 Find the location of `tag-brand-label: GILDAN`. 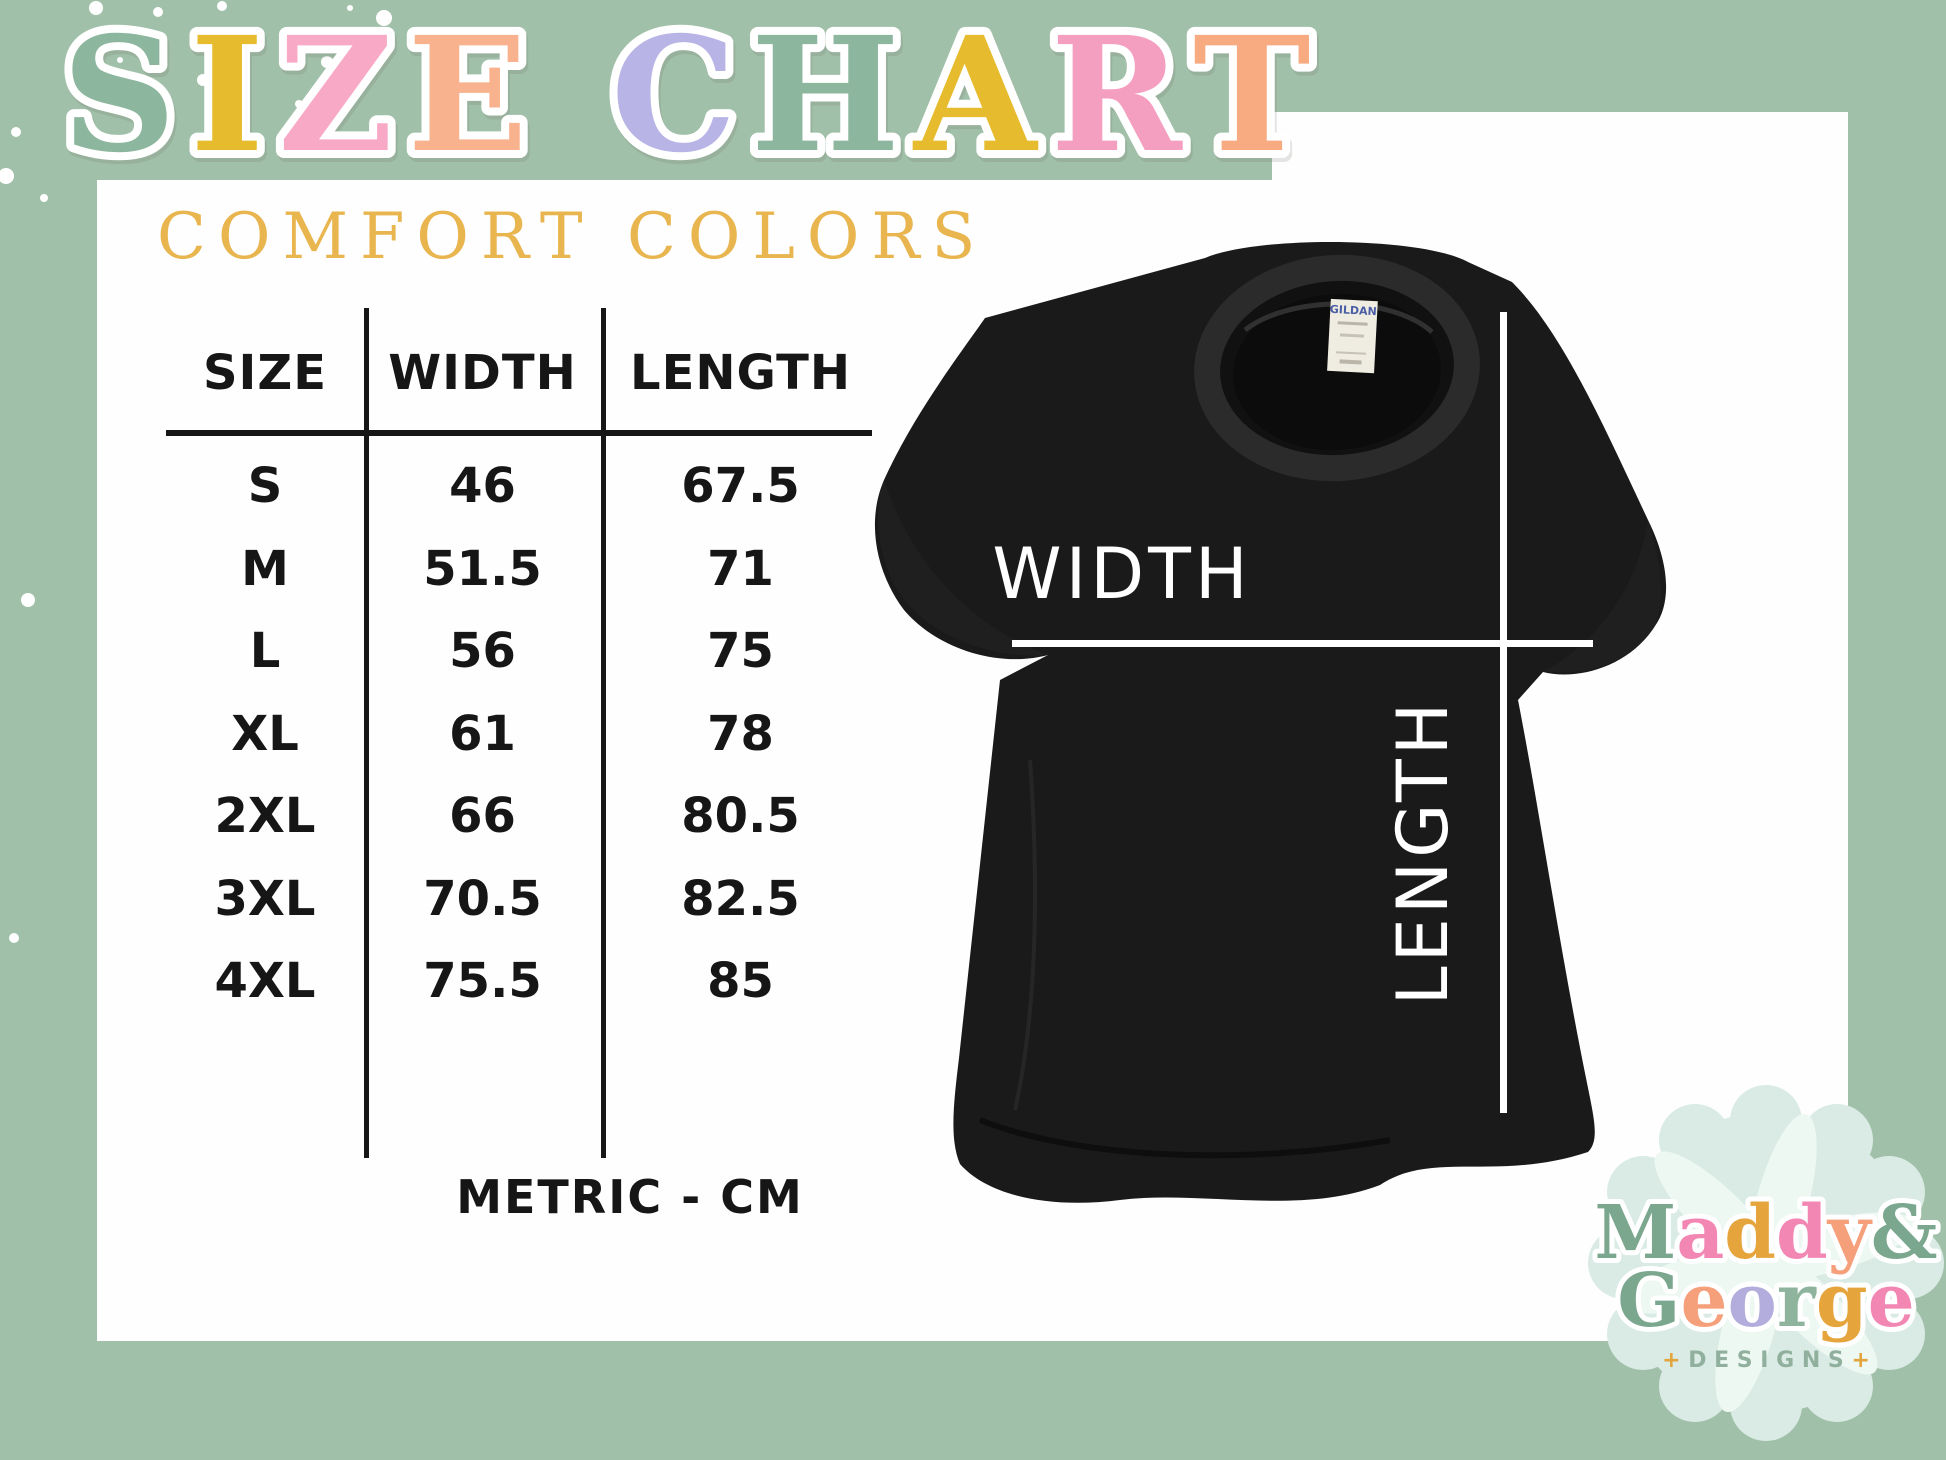

tag-brand-label: GILDAN is located at coordinates (1353, 310).